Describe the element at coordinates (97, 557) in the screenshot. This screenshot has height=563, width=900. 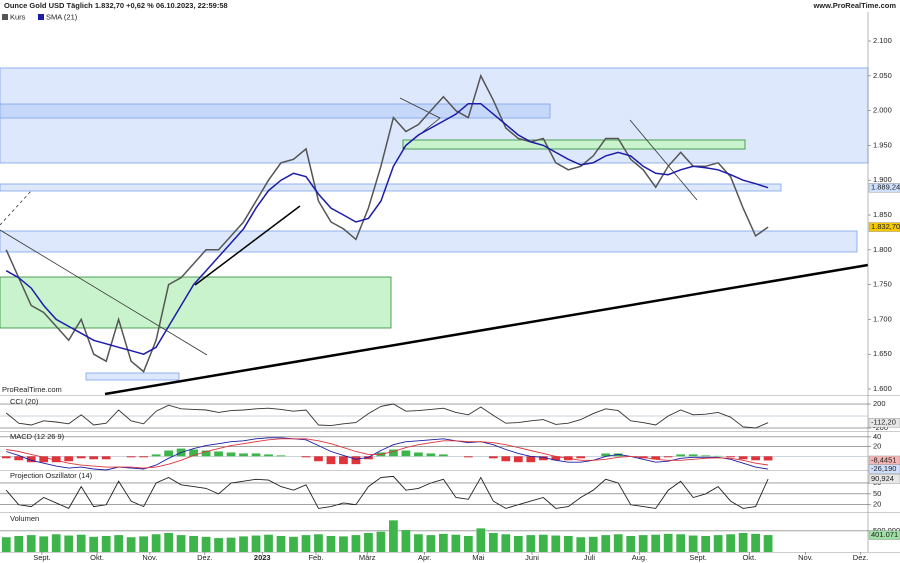
I see `x-tick-label: Okt.` at that location.